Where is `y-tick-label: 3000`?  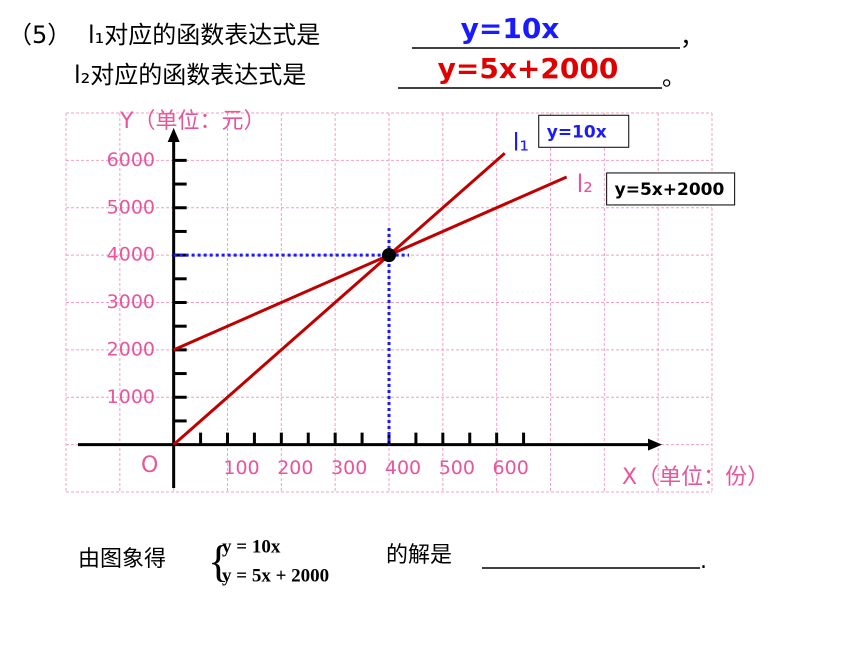
y-tick-label: 3000 is located at coordinates (131, 302).